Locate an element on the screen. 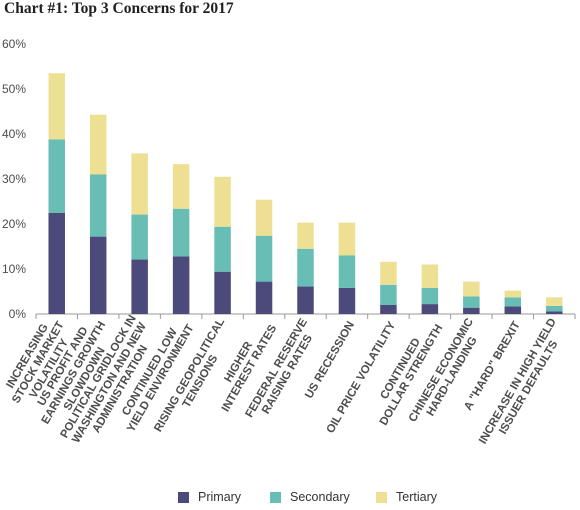  legend: Primary Secondary Tertiary is located at coordinates (290, 499).